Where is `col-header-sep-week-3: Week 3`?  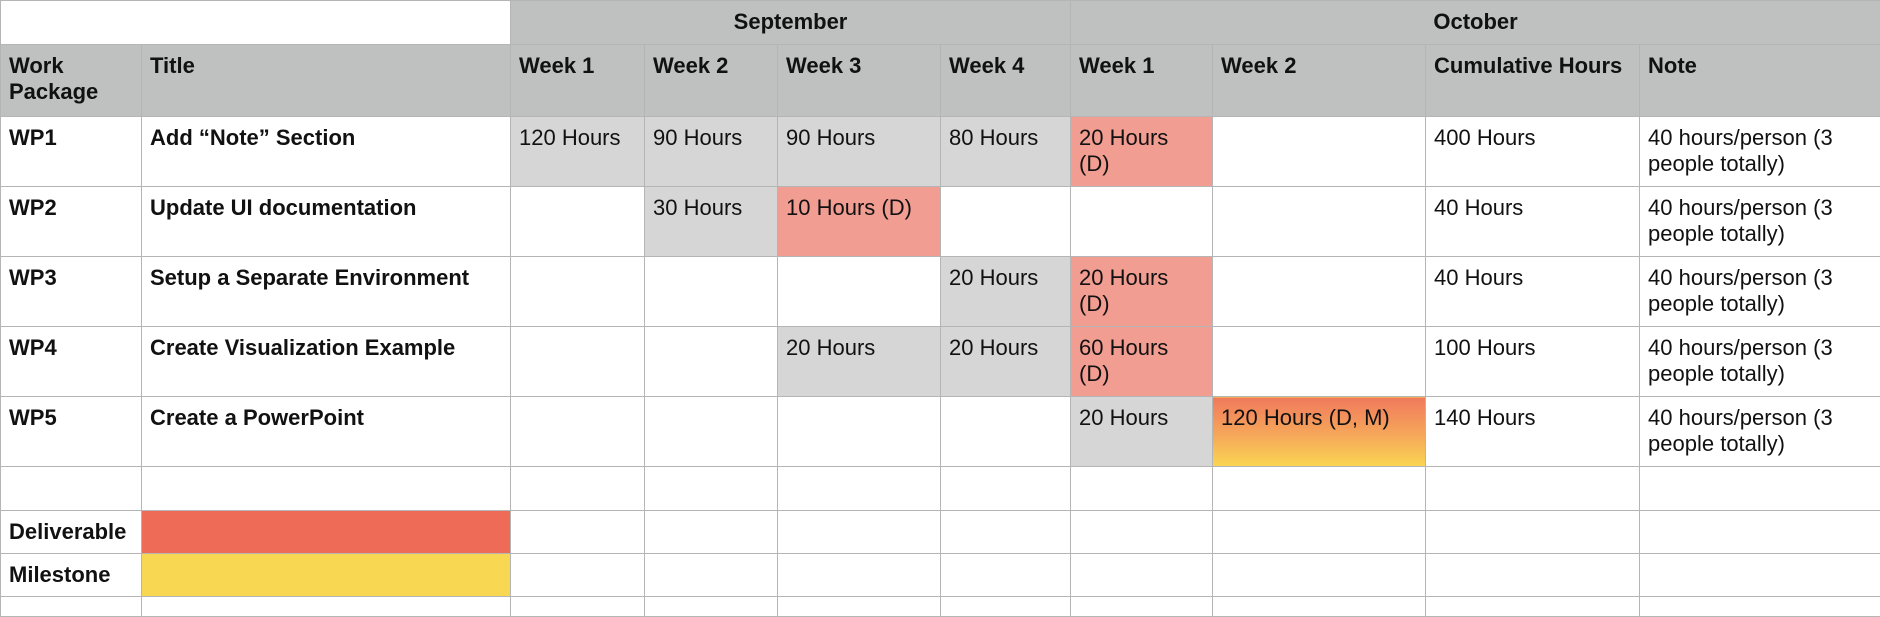
col-header-sep-week-3: Week 3 is located at coordinates (859, 81).